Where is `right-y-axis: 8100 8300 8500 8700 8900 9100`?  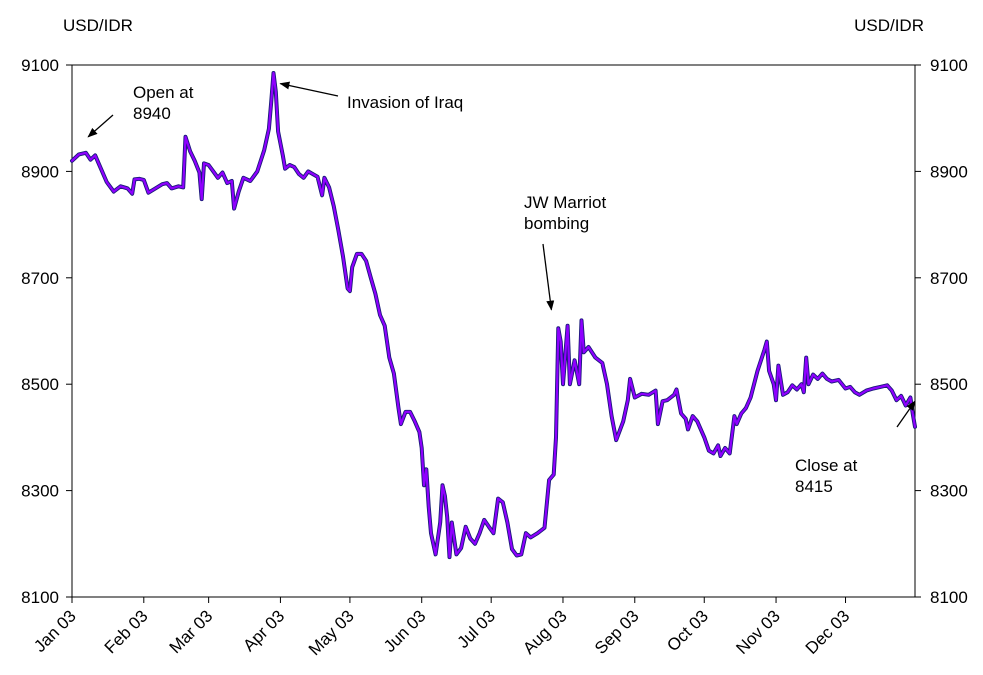 right-y-axis: 8100 8300 8500 8700 8900 9100 is located at coordinates (941, 331).